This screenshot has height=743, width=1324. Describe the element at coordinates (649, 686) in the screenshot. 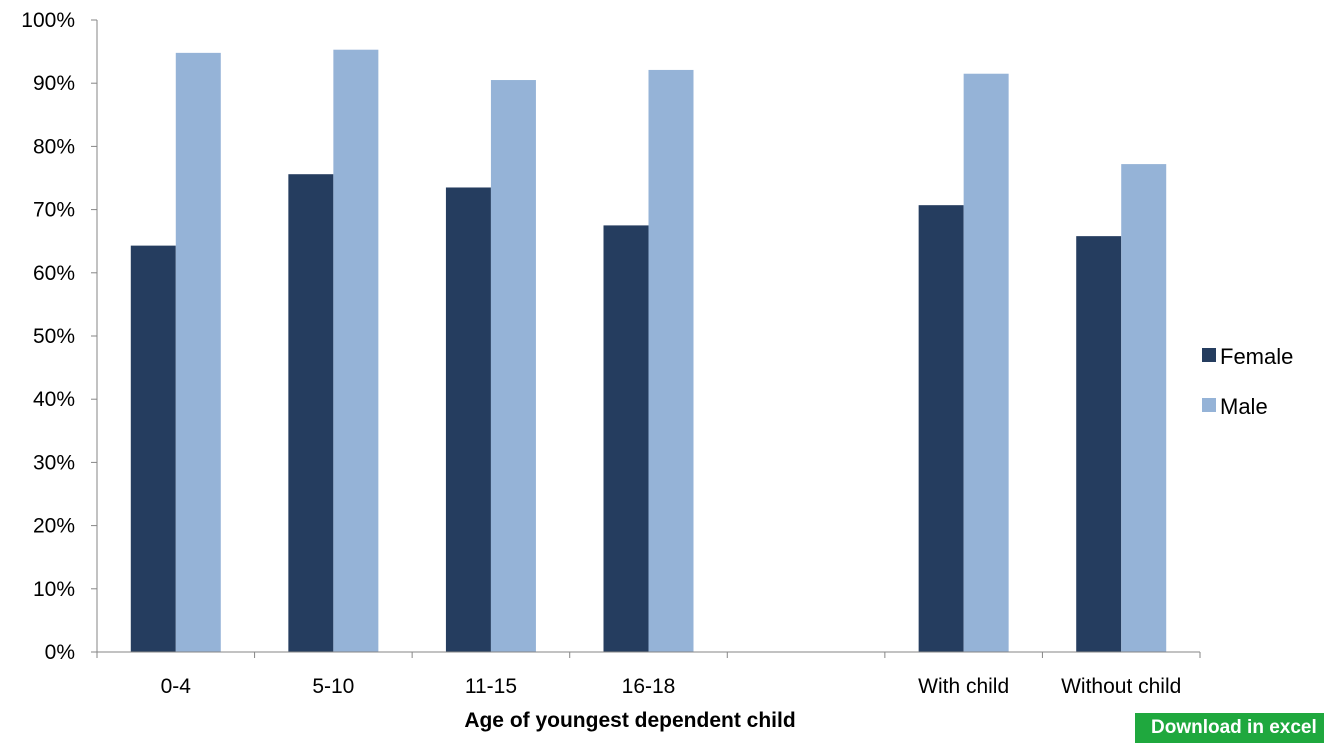

I see `x-tick-label: 16-18` at that location.